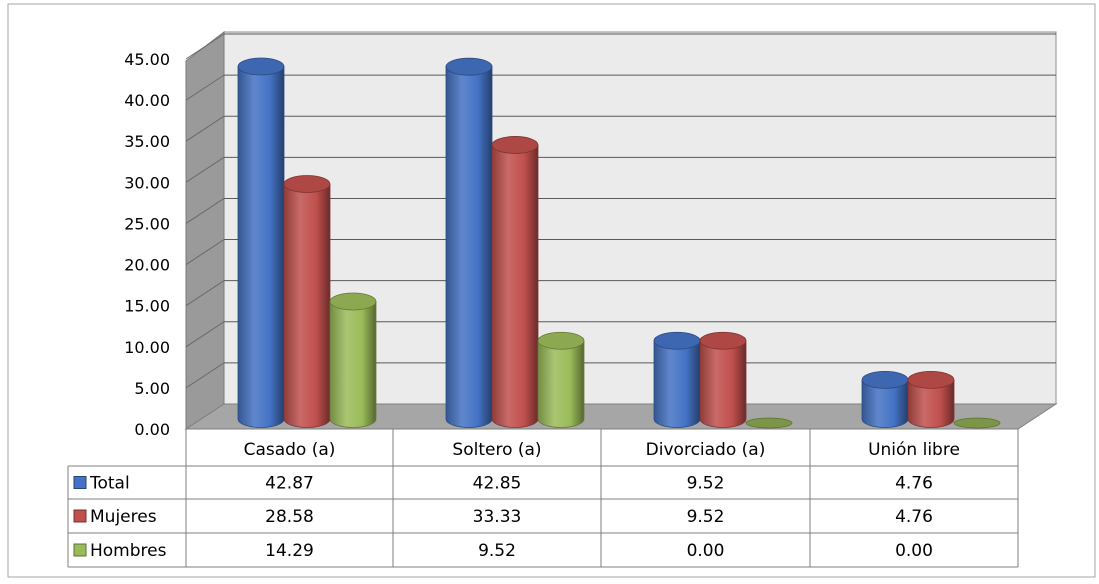  Describe the element at coordinates (706, 450) in the screenshot. I see `table-header-2: Divorciado (a)` at that location.